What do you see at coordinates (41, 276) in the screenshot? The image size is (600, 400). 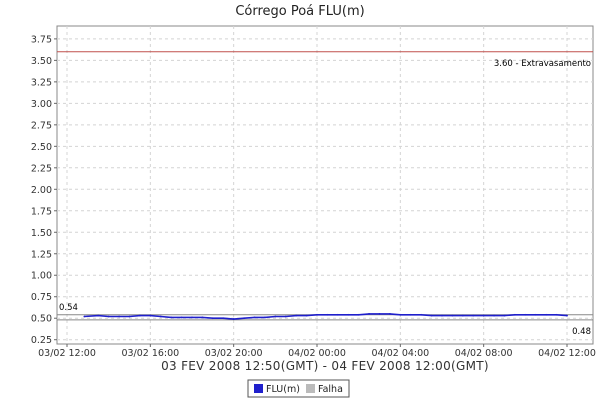 I see `y-tick-label: 1.00` at bounding box center [41, 276].